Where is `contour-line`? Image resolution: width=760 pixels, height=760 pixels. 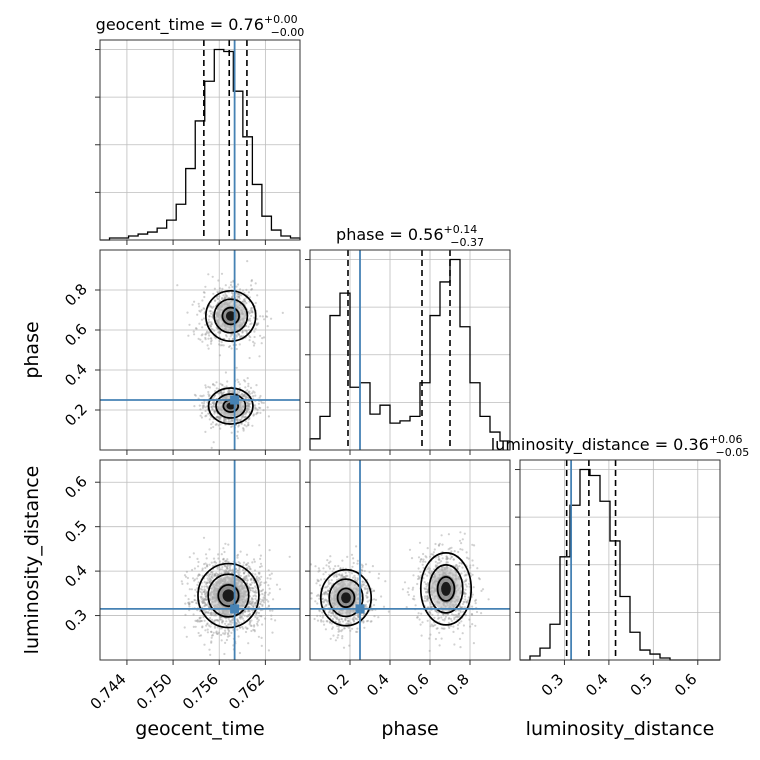
contour-line is located at coordinates (231, 406).